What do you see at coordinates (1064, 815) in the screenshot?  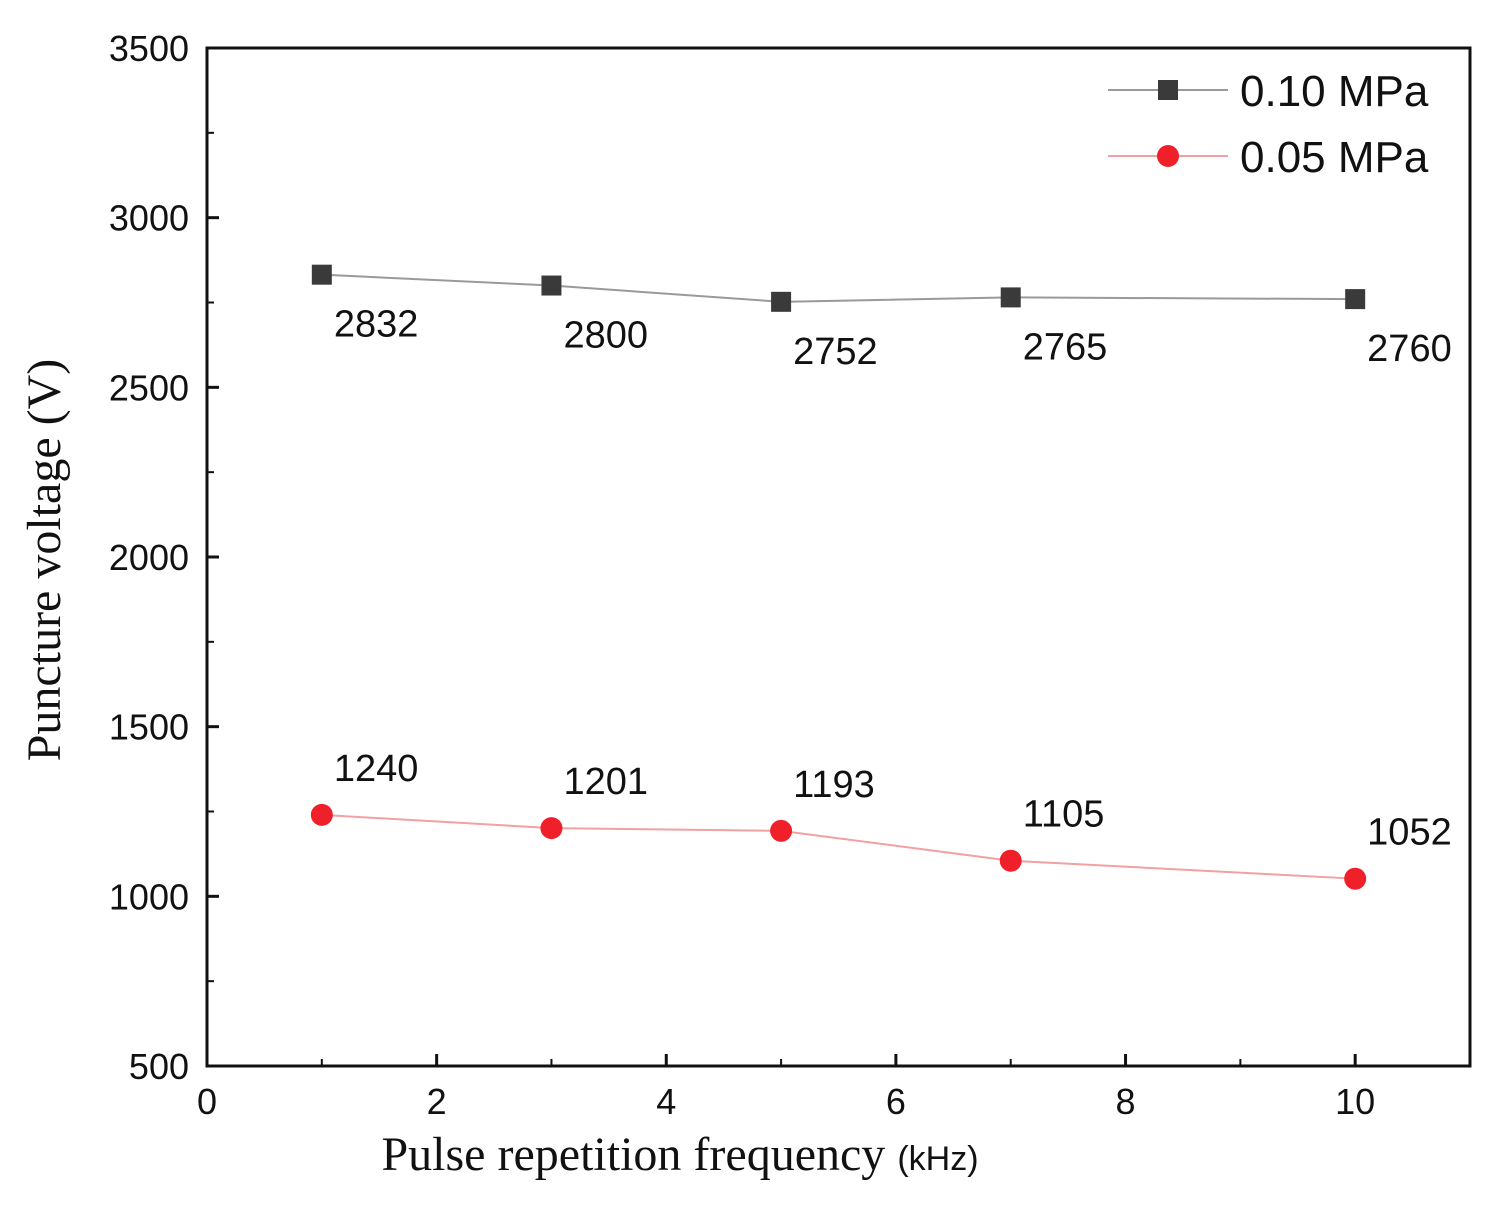 I see `data-label: 1105` at bounding box center [1064, 815].